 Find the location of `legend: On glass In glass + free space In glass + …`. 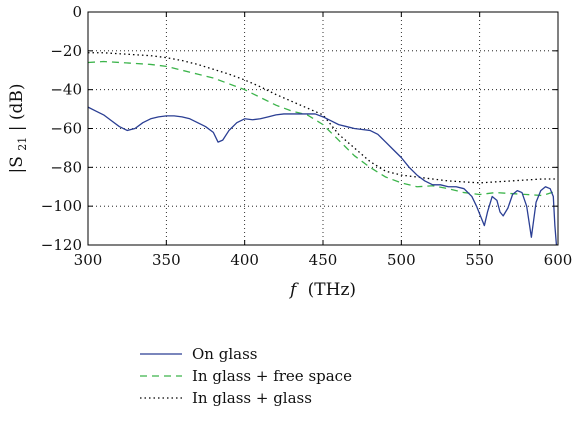

legend: On glass In glass + free space In glass + … is located at coordinates (246, 376).